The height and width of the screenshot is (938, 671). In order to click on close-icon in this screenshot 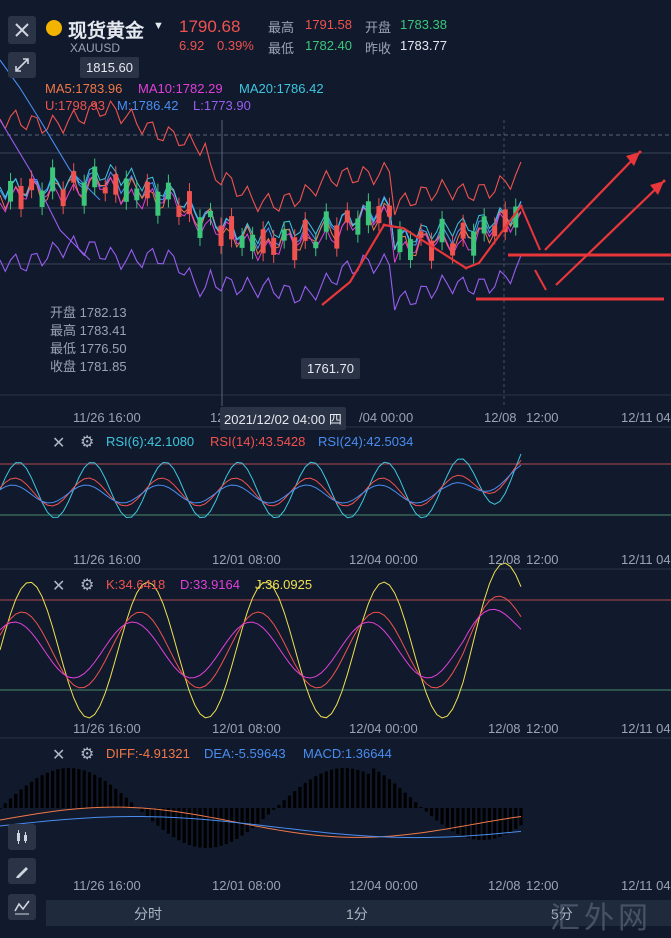, I will do `click(22, 30)`.